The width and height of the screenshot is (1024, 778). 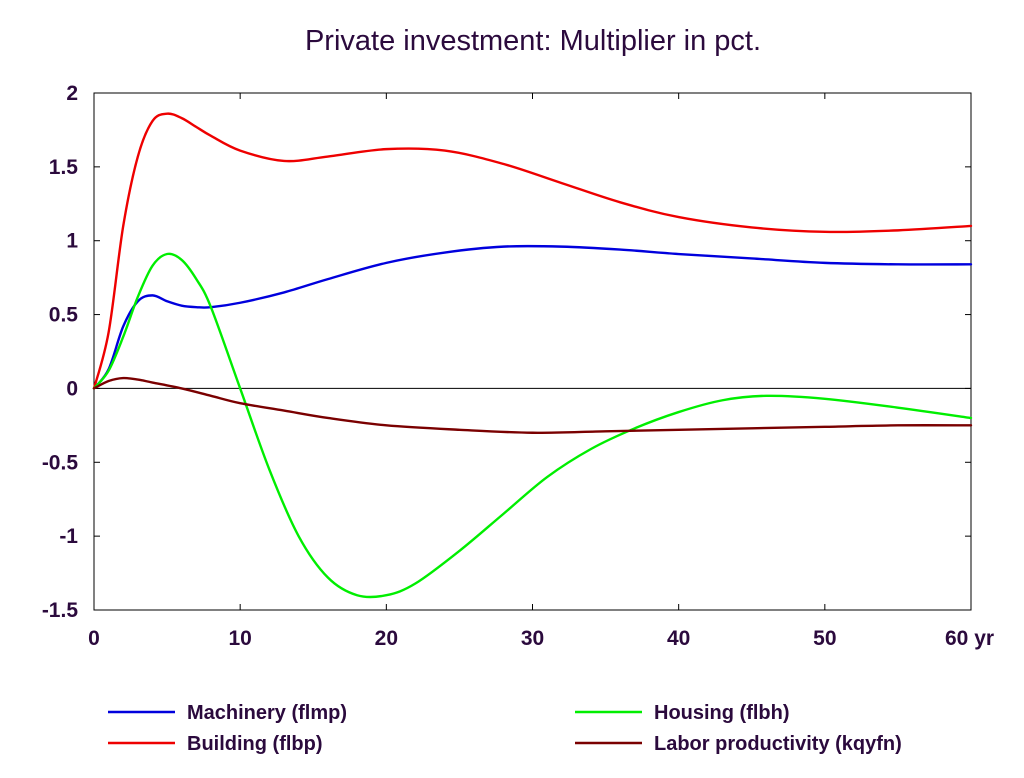 I want to click on legend-label-3: Housing (flbh), so click(x=722, y=713).